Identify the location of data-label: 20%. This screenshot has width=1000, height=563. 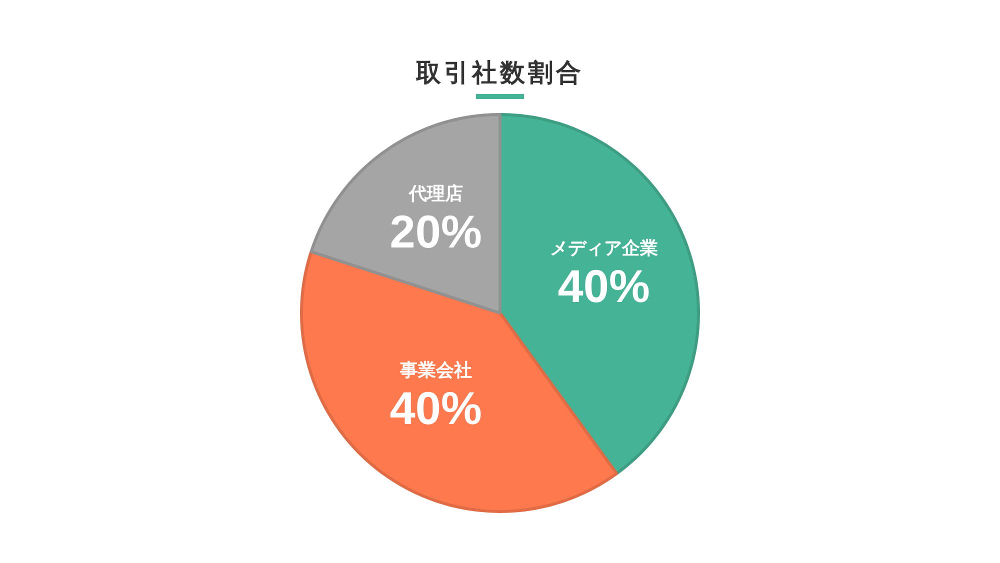
(436, 231).